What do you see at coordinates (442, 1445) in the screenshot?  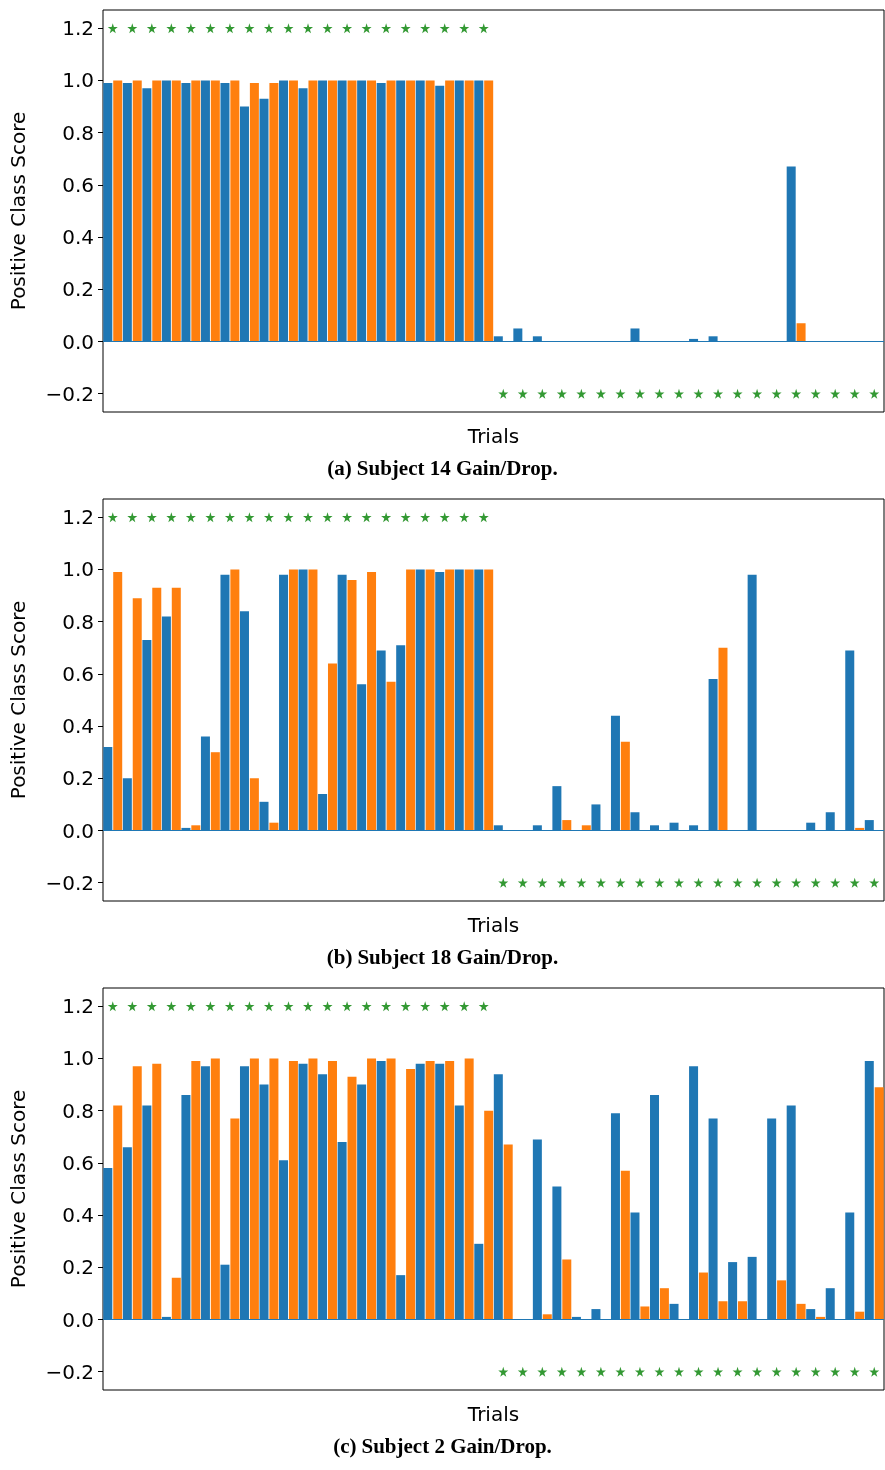 I see `text: (c) Subject 2 Gain/Drop.` at bounding box center [442, 1445].